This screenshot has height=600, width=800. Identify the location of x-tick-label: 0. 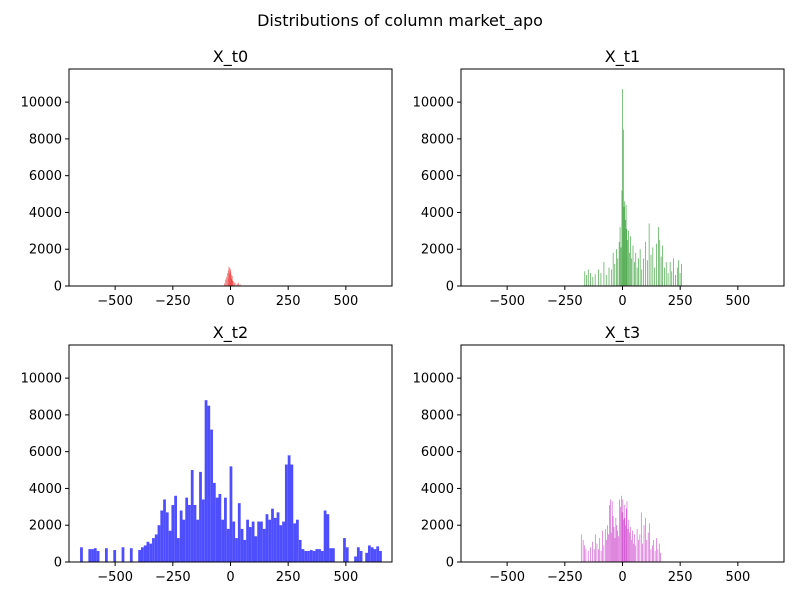
(230, 301).